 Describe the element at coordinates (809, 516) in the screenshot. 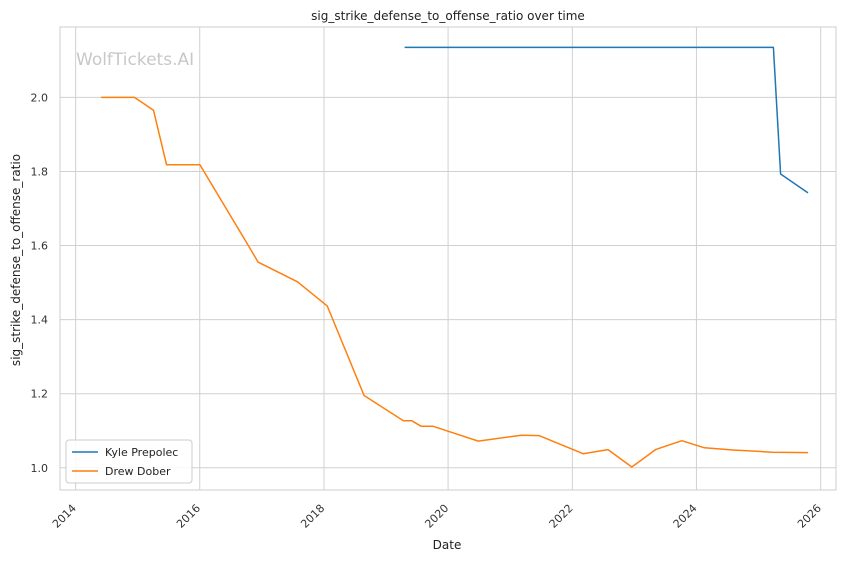

I see `x-tick-label: 2026` at that location.